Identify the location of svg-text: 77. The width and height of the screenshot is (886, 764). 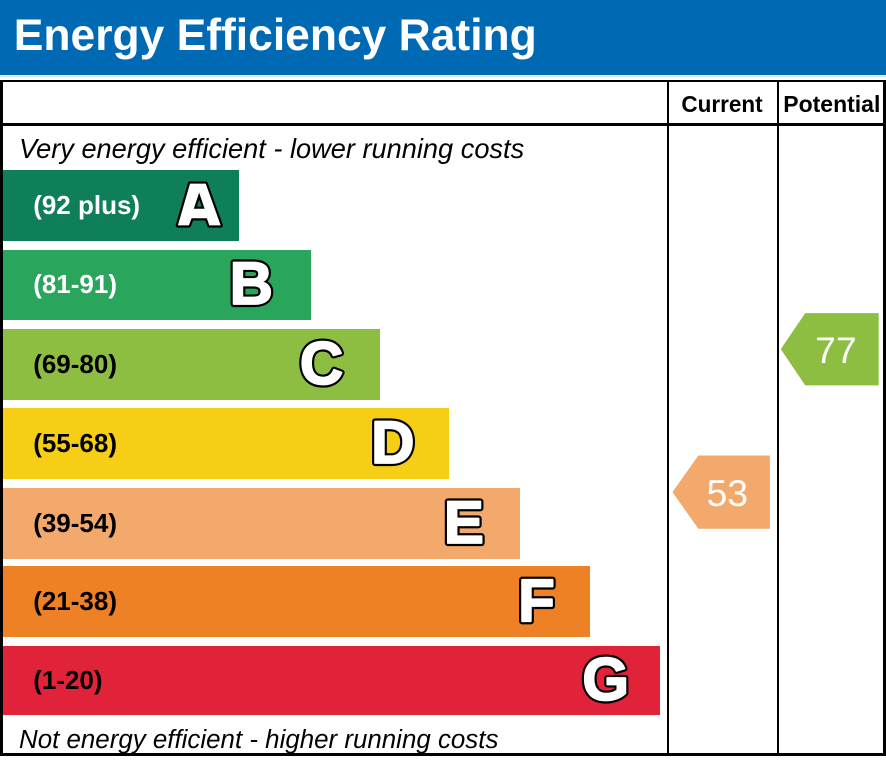
(836, 350).